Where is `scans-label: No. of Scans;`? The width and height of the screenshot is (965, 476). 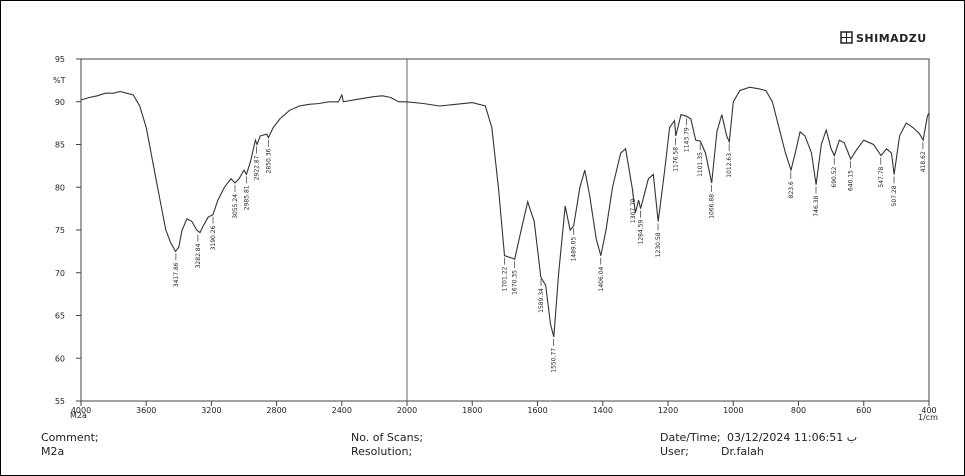 scans-label: No. of Scans; is located at coordinates (387, 437).